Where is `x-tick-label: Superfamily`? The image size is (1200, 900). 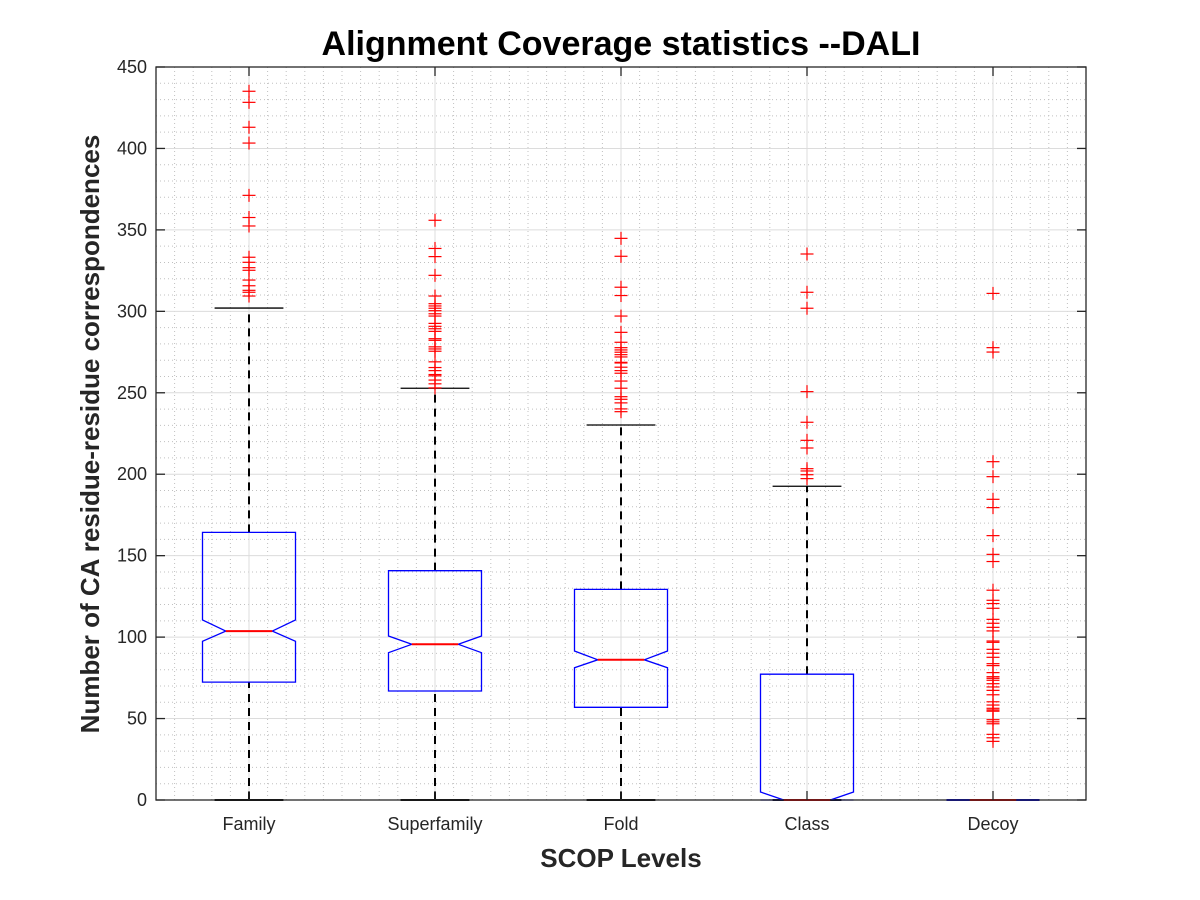
x-tick-label: Superfamily is located at coordinates (434, 824).